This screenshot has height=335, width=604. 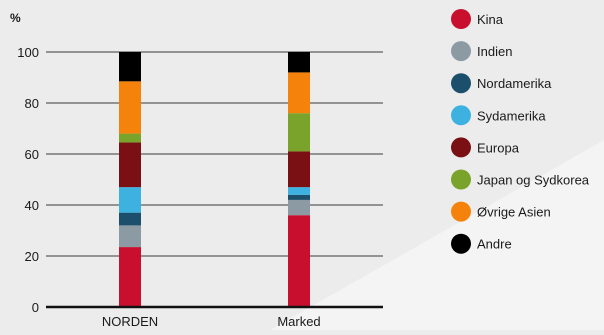 What do you see at coordinates (533, 180) in the screenshot?
I see `legend-label: Japan og Sydkorea` at bounding box center [533, 180].